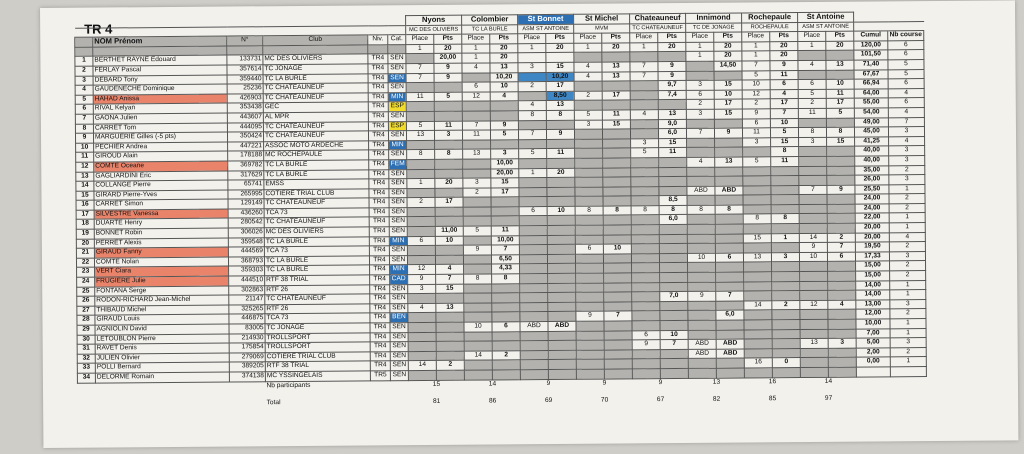 The height and width of the screenshot is (454, 1024). Describe the element at coordinates (84, 119) in the screenshot. I see `rank-cell: 7` at that location.